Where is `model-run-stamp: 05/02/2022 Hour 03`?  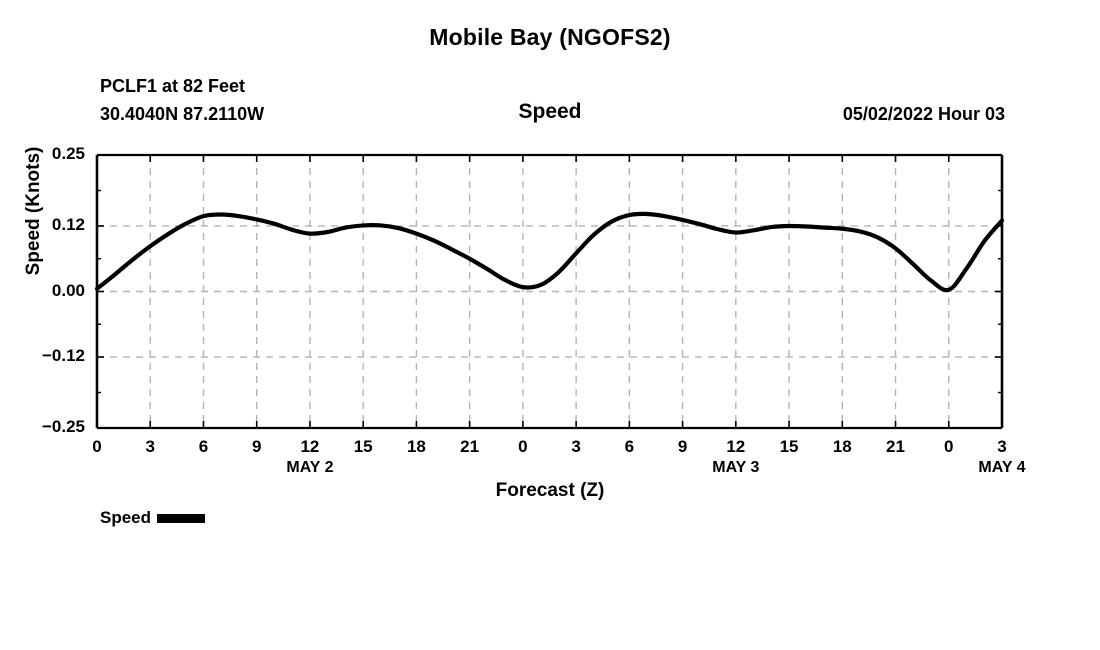
model-run-stamp: 05/02/2022 Hour 03 is located at coordinates (923, 114).